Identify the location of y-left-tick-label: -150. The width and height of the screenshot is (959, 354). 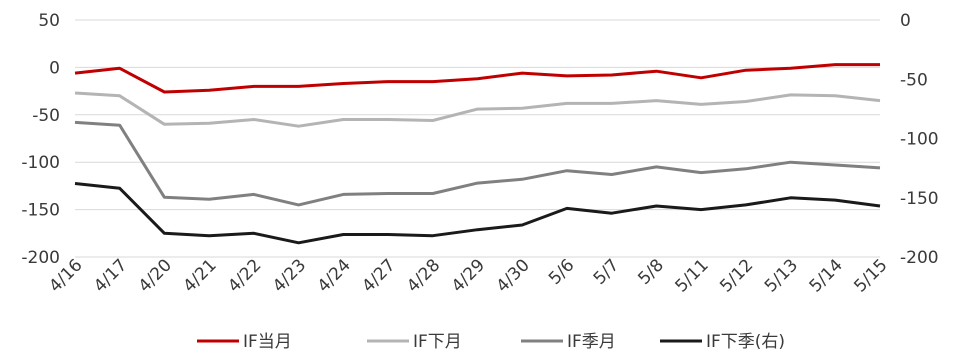
(40, 211).